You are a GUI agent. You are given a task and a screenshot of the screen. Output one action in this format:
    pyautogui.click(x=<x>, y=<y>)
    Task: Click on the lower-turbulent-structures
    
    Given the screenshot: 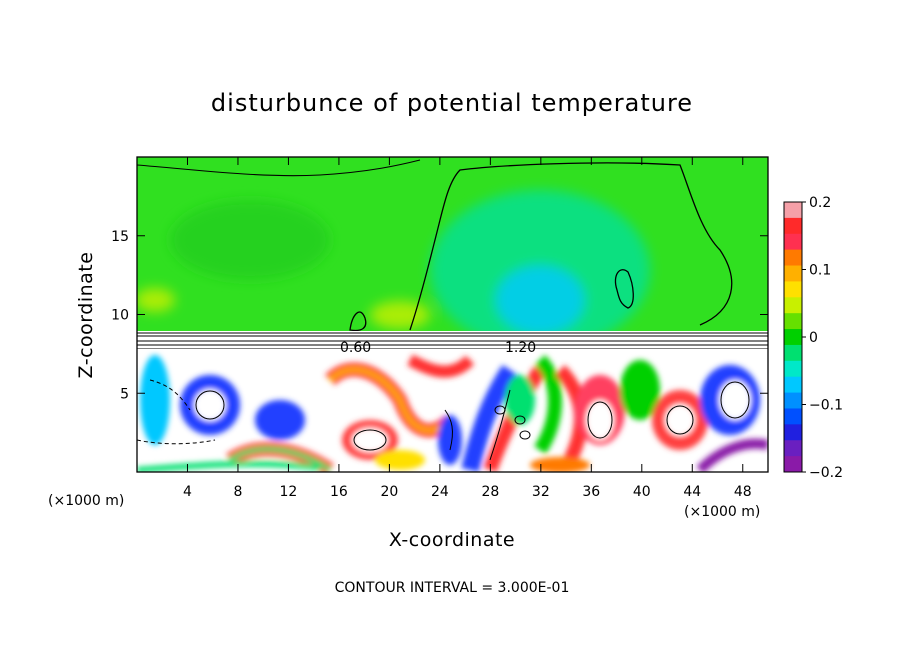 What is the action you would take?
    pyautogui.click(x=452, y=413)
    